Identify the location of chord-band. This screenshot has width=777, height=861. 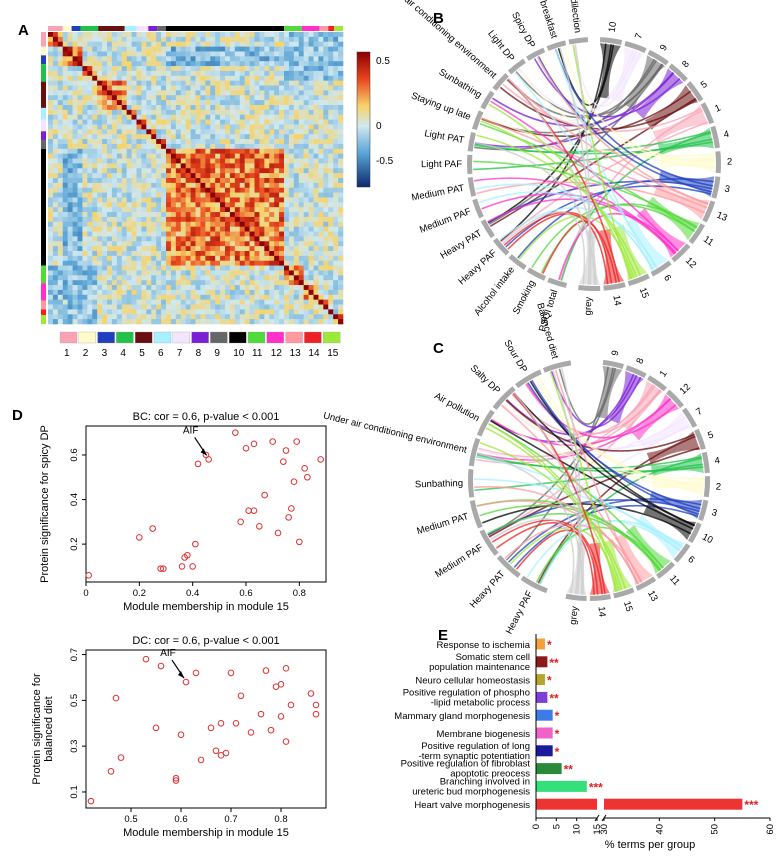
(687, 162).